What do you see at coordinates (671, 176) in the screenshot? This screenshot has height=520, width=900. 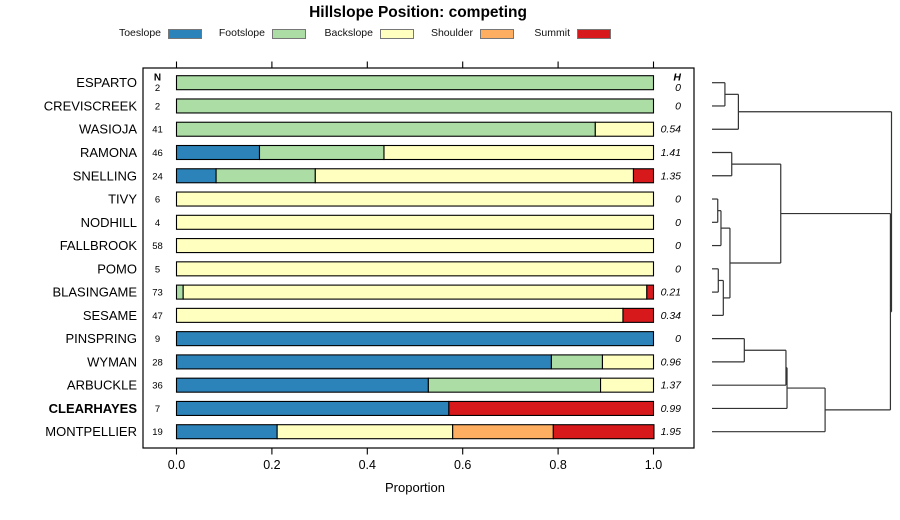 I see `h-value: 1.35` at bounding box center [671, 176].